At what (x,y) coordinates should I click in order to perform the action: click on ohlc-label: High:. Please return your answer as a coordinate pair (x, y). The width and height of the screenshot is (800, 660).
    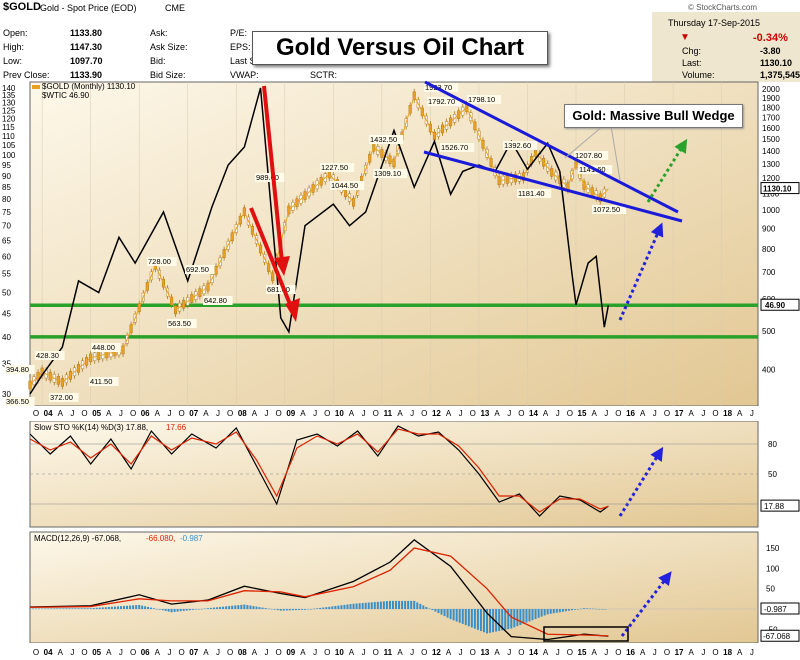
    Looking at the image, I should click on (14, 47).